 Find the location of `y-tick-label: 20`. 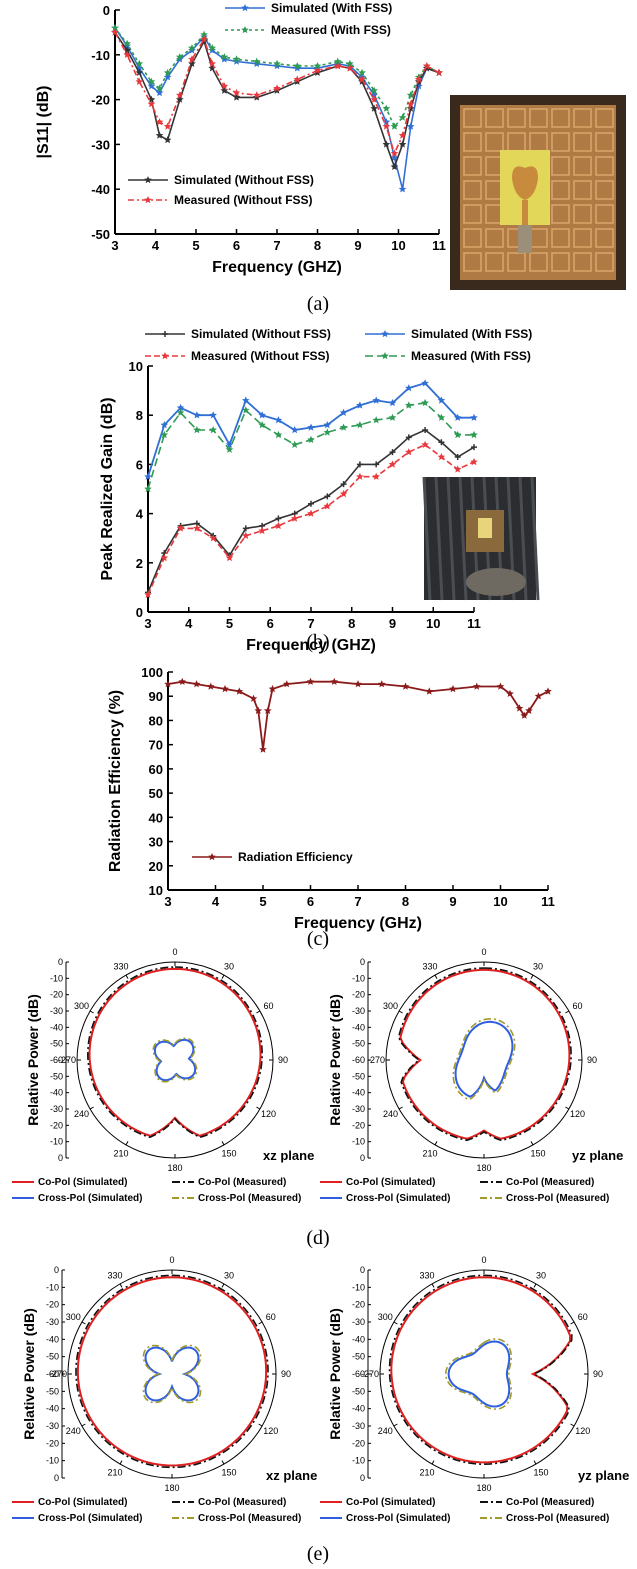

y-tick-label: 20 is located at coordinates (156, 866).